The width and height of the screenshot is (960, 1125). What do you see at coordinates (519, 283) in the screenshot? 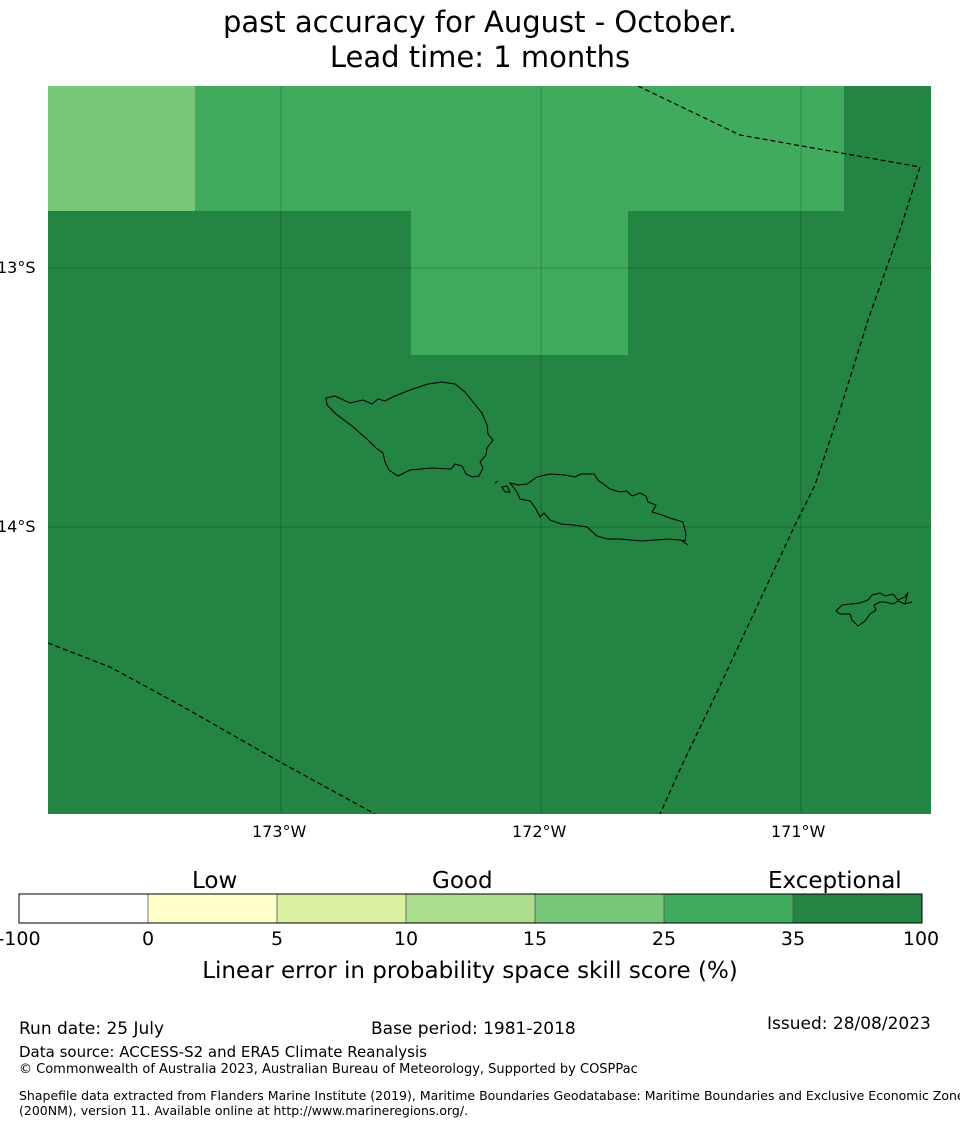
I see `skill-cell-high-center` at bounding box center [519, 283].